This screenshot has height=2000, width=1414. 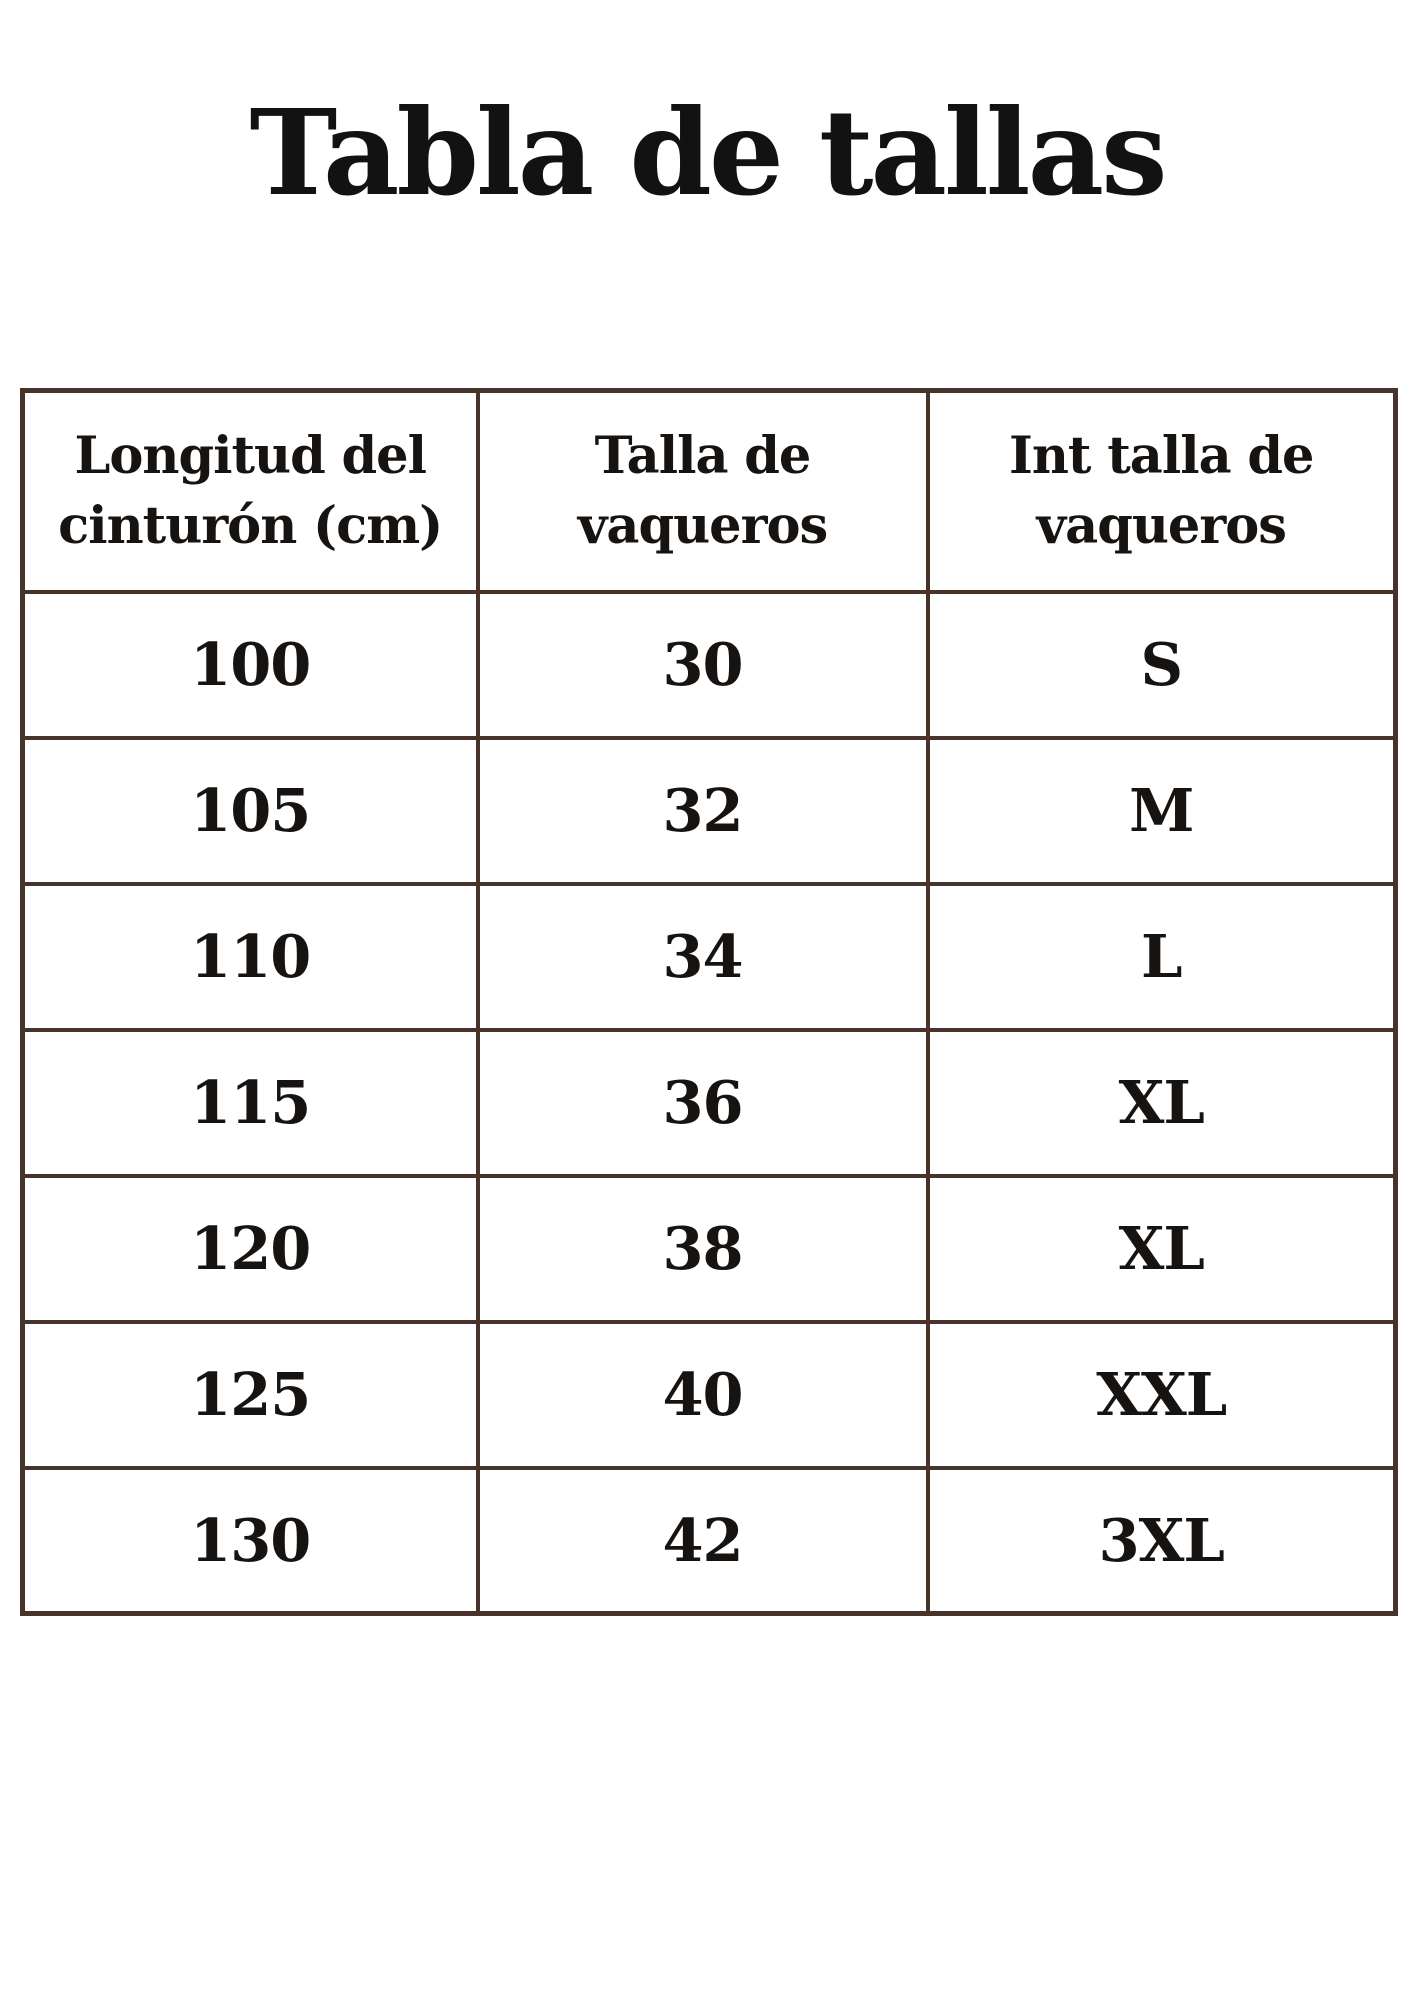 What do you see at coordinates (250, 1394) in the screenshot?
I see `cell-belt-length: 125` at bounding box center [250, 1394].